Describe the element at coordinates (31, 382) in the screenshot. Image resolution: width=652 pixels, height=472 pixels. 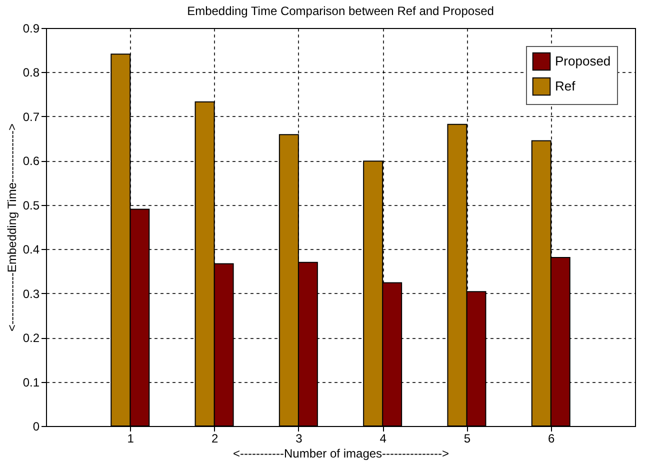
I see `y-tick-label: 0.1` at that location.